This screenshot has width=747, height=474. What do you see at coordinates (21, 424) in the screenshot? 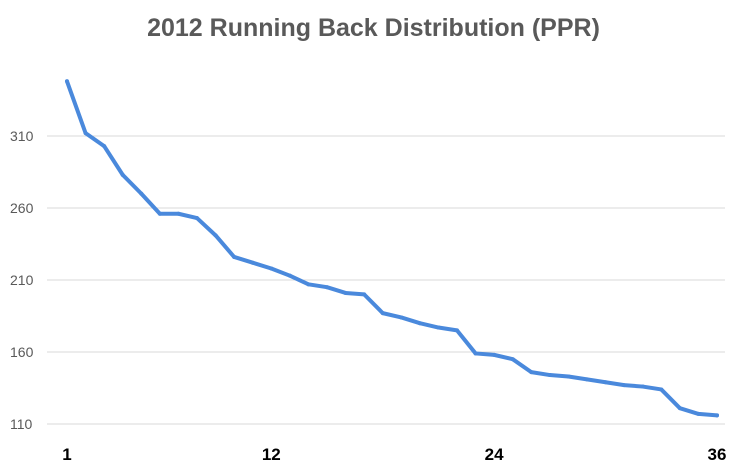
I see `y-tick-label: 110` at bounding box center [21, 424].